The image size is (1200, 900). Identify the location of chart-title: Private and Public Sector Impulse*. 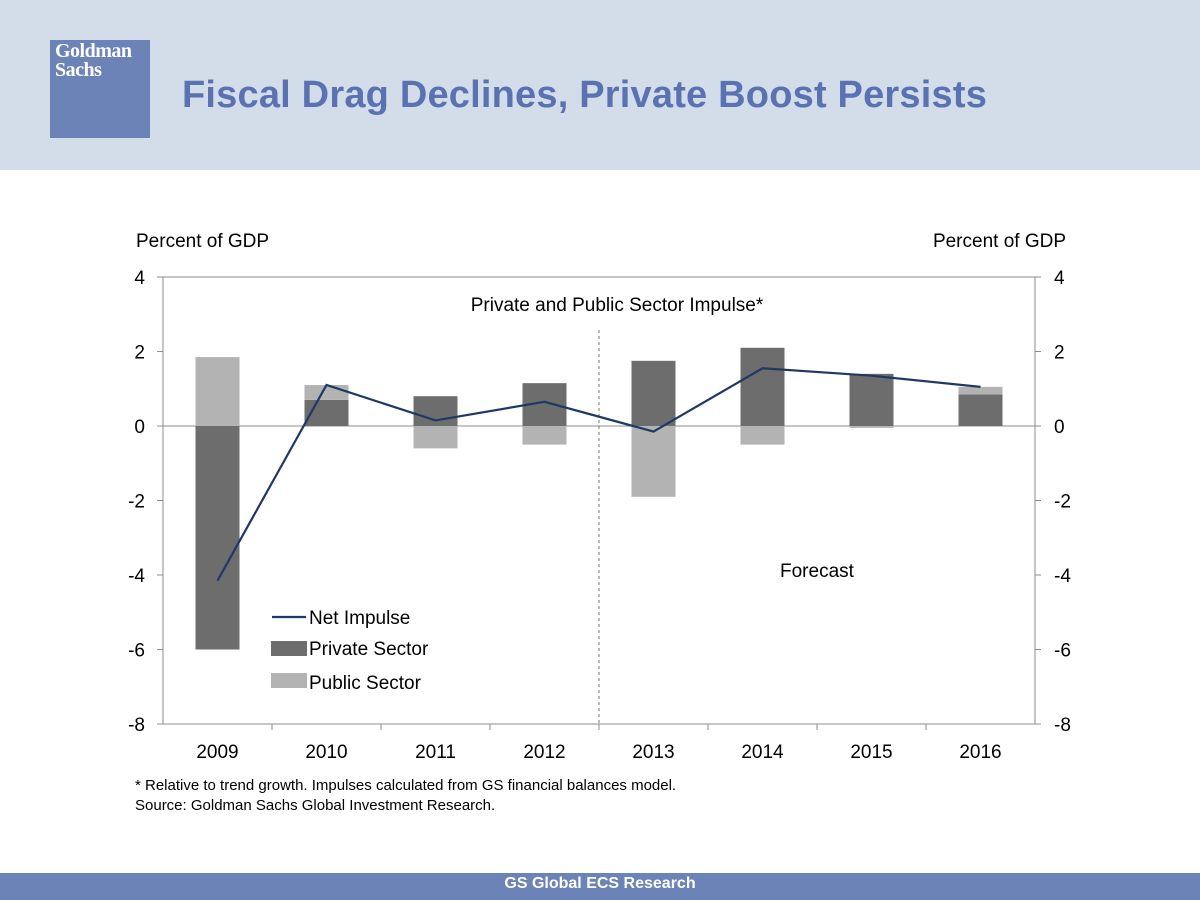
(617, 305).